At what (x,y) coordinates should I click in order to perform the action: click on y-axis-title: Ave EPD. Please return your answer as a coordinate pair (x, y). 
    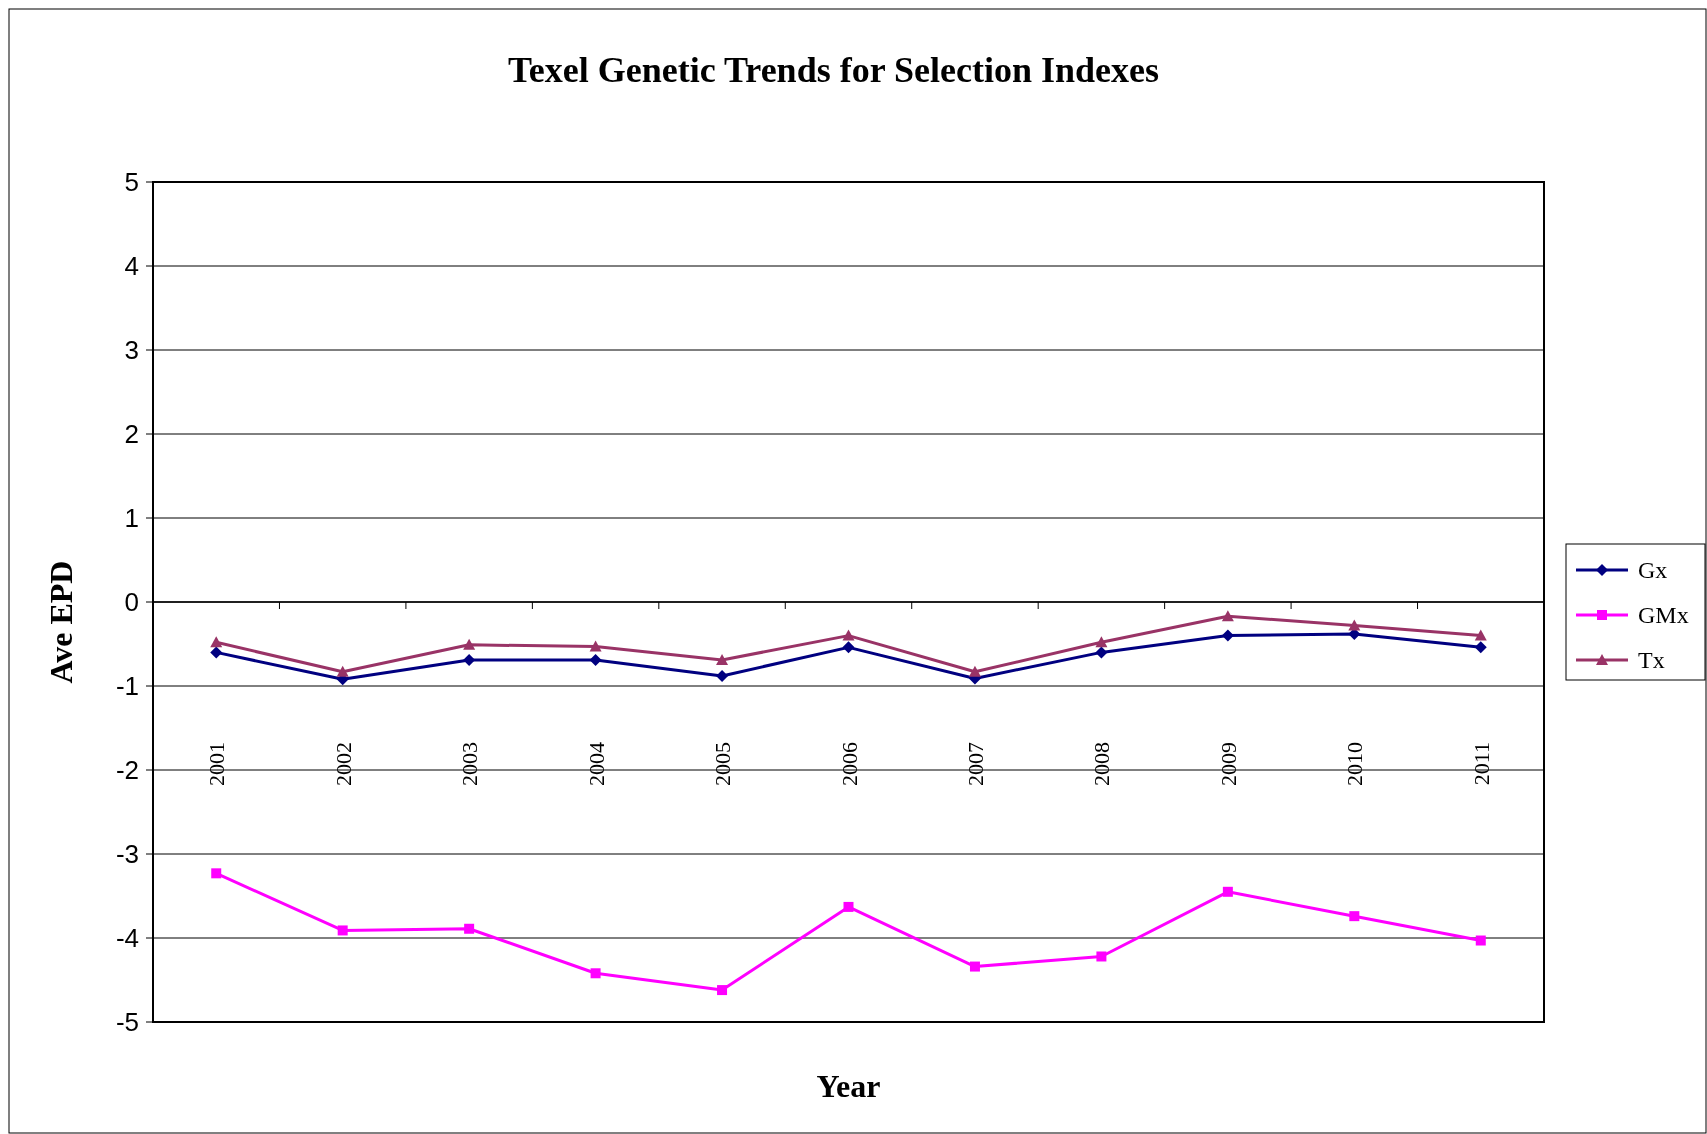
    Looking at the image, I should click on (61, 622).